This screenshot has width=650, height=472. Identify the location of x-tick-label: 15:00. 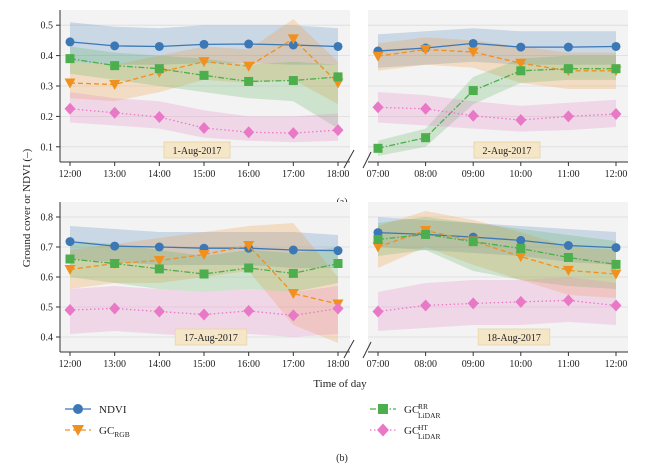
(204, 174).